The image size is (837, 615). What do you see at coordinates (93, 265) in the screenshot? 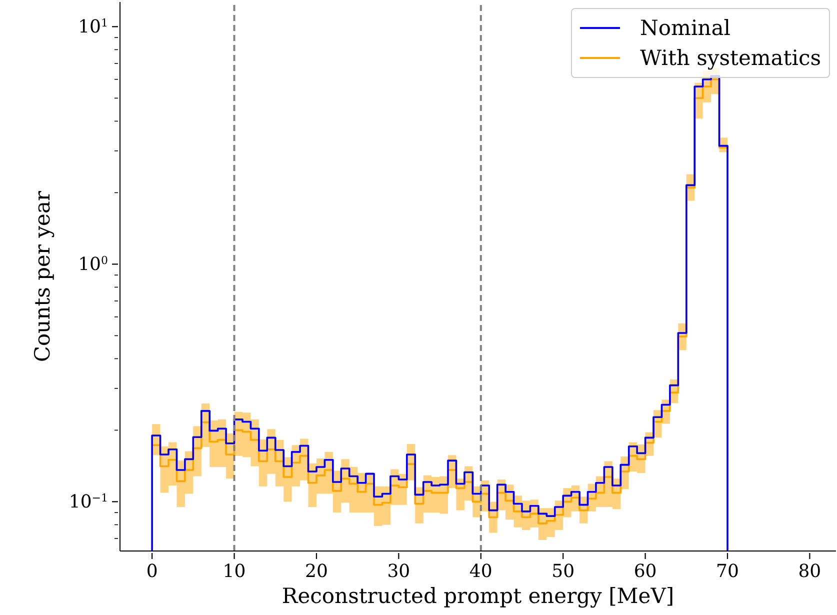
I see `y-tick-label: 10$^{0}$` at bounding box center [93, 265].